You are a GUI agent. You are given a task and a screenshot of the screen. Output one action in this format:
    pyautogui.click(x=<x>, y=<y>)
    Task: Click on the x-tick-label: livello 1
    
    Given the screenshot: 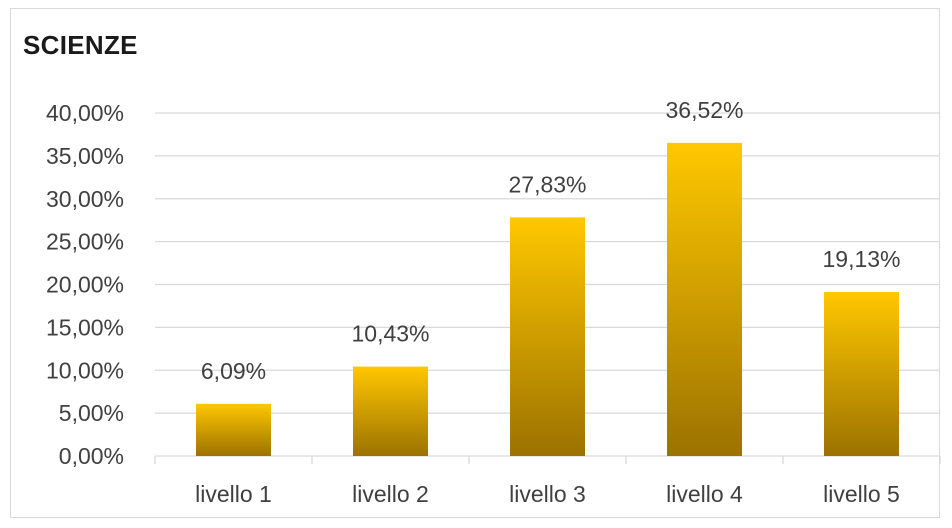 What is the action you would take?
    pyautogui.click(x=233, y=494)
    